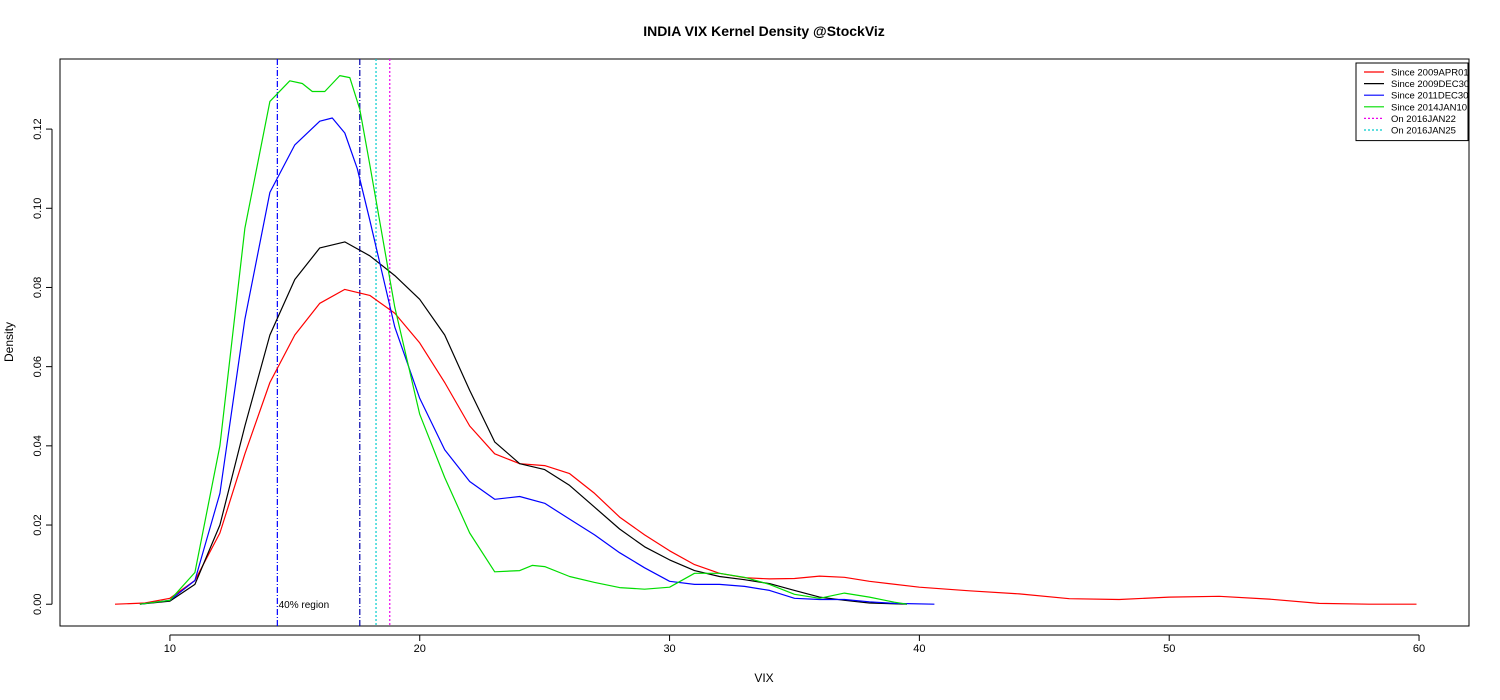 Image resolution: width=1500 pixels, height=700 pixels. I want to click on x-tick-label: 60, so click(1419, 649).